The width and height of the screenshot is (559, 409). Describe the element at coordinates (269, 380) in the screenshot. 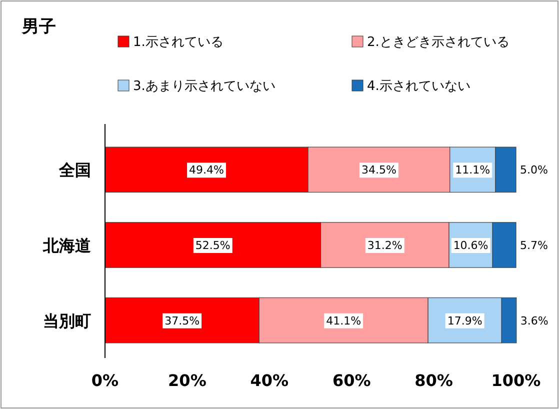

I see `x-tick-label: 40%` at that location.